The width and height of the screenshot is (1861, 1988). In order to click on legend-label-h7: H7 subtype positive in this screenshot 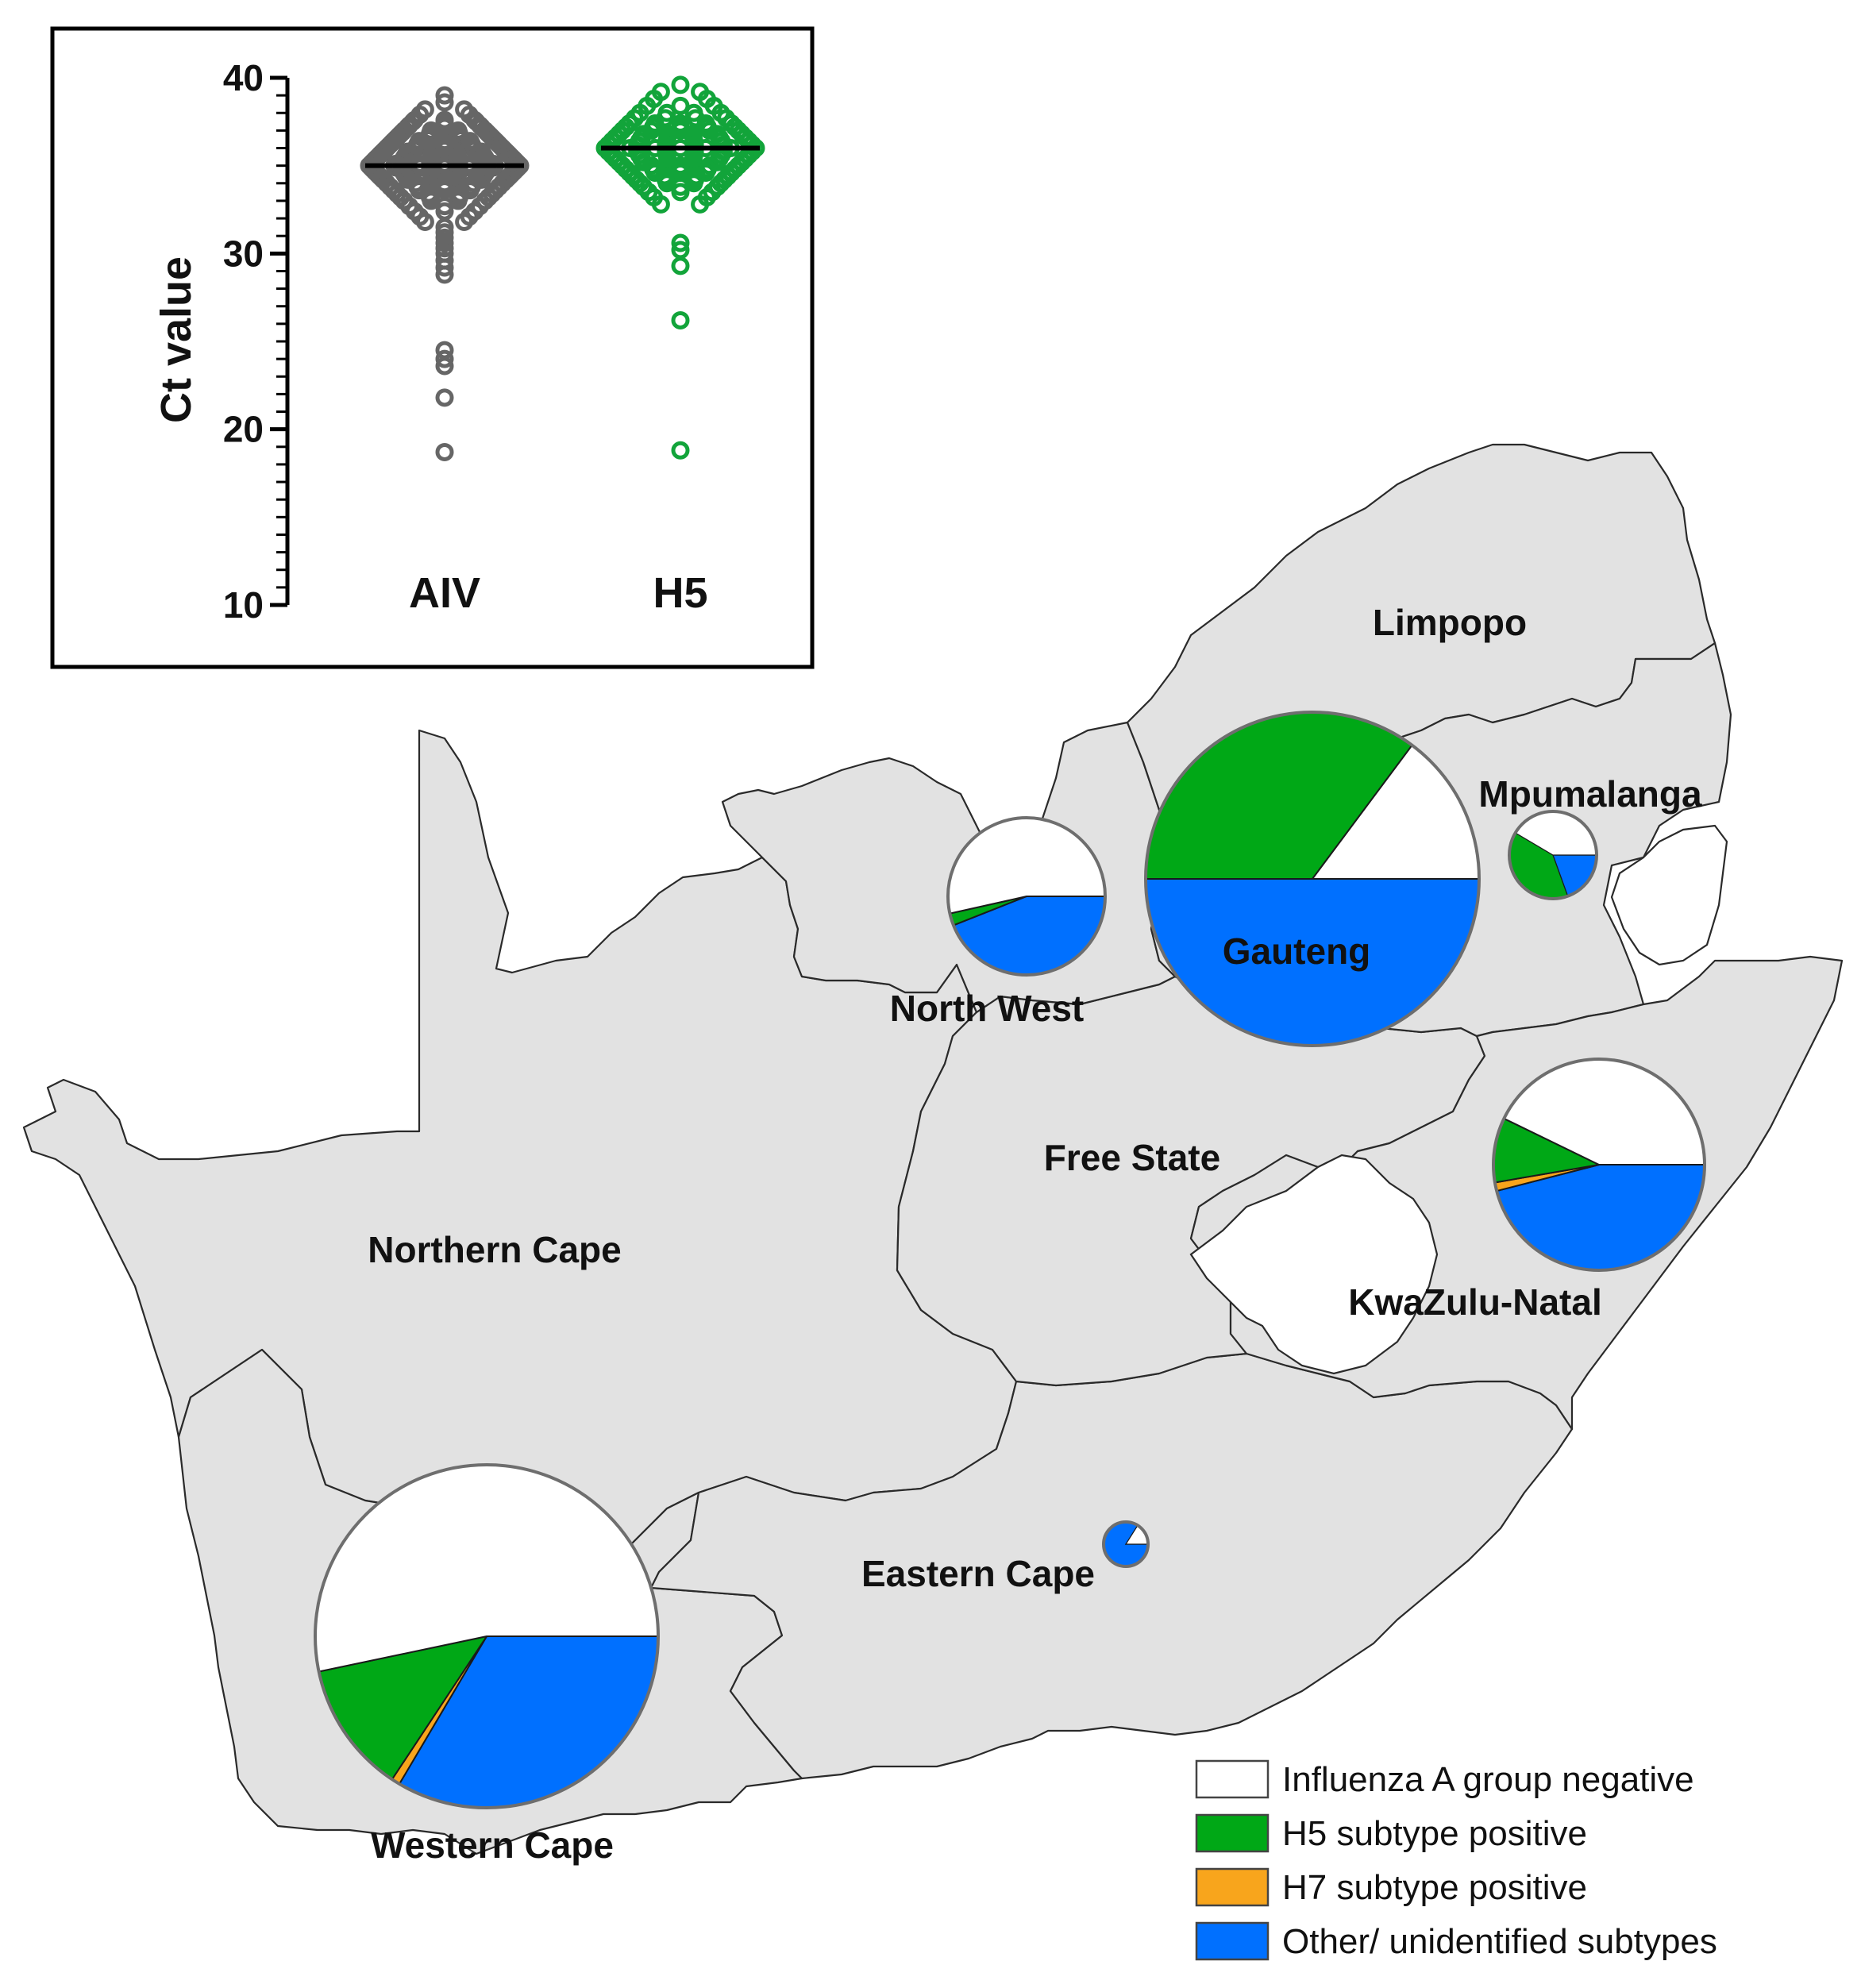, I will do `click(1434, 1888)`.